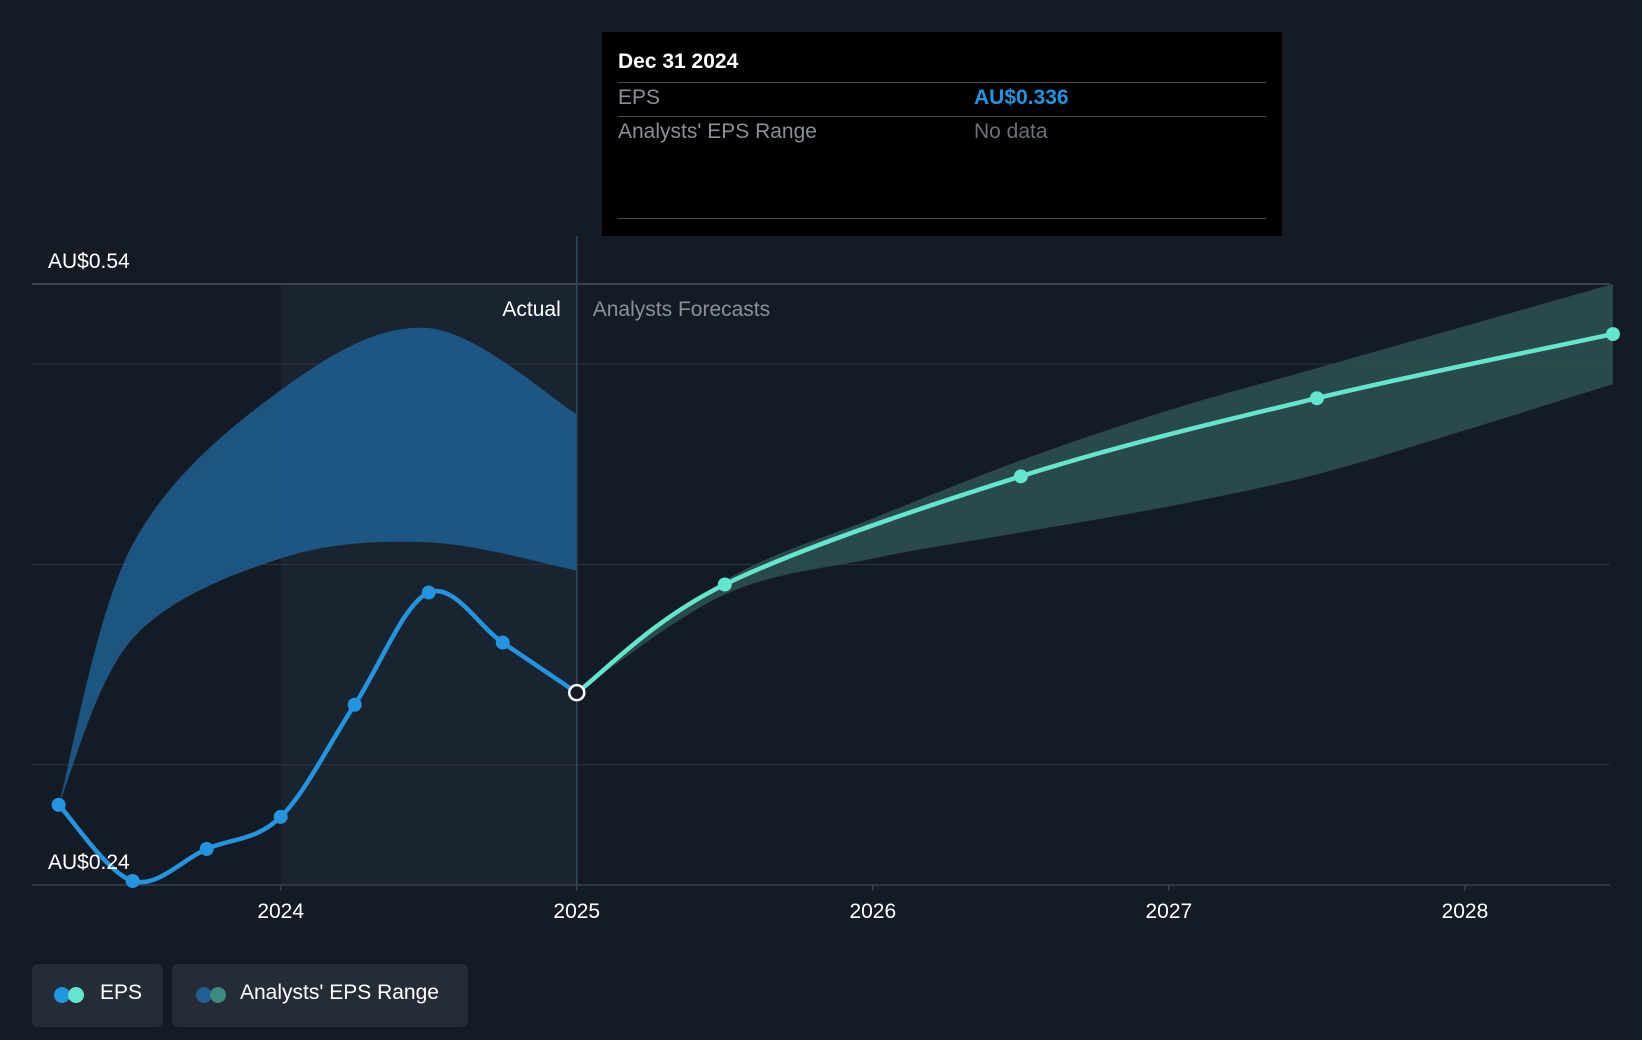  I want to click on range-band-past, so click(317, 566).